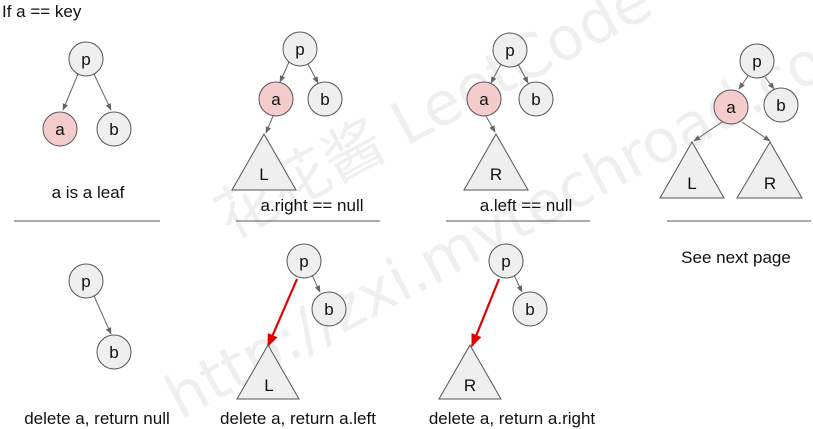  Describe the element at coordinates (518, 127) in the screenshot. I see `case-left-null: p a b R a.left == null` at that location.